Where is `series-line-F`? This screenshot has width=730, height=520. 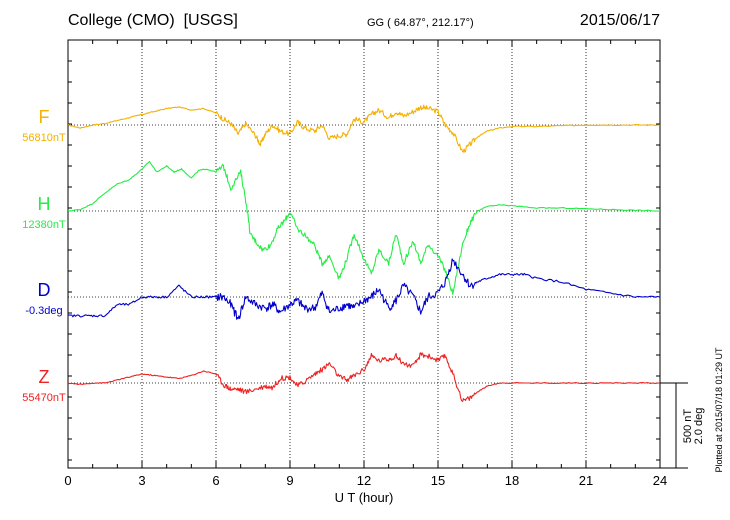 series-line-F is located at coordinates (364, 128).